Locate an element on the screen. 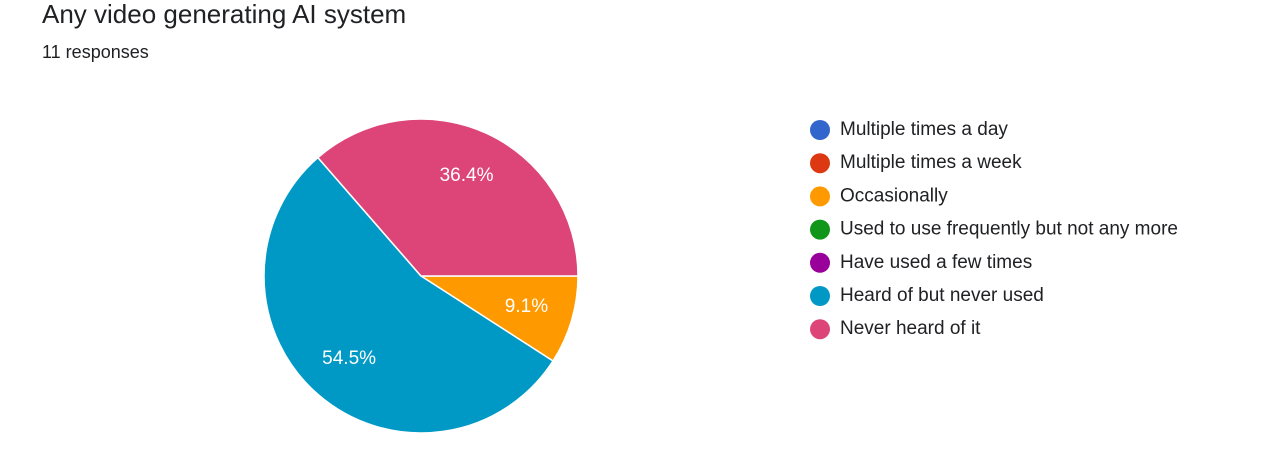 The width and height of the screenshot is (1280, 449). chart-title: Any video generating AI system is located at coordinates (224, 14).